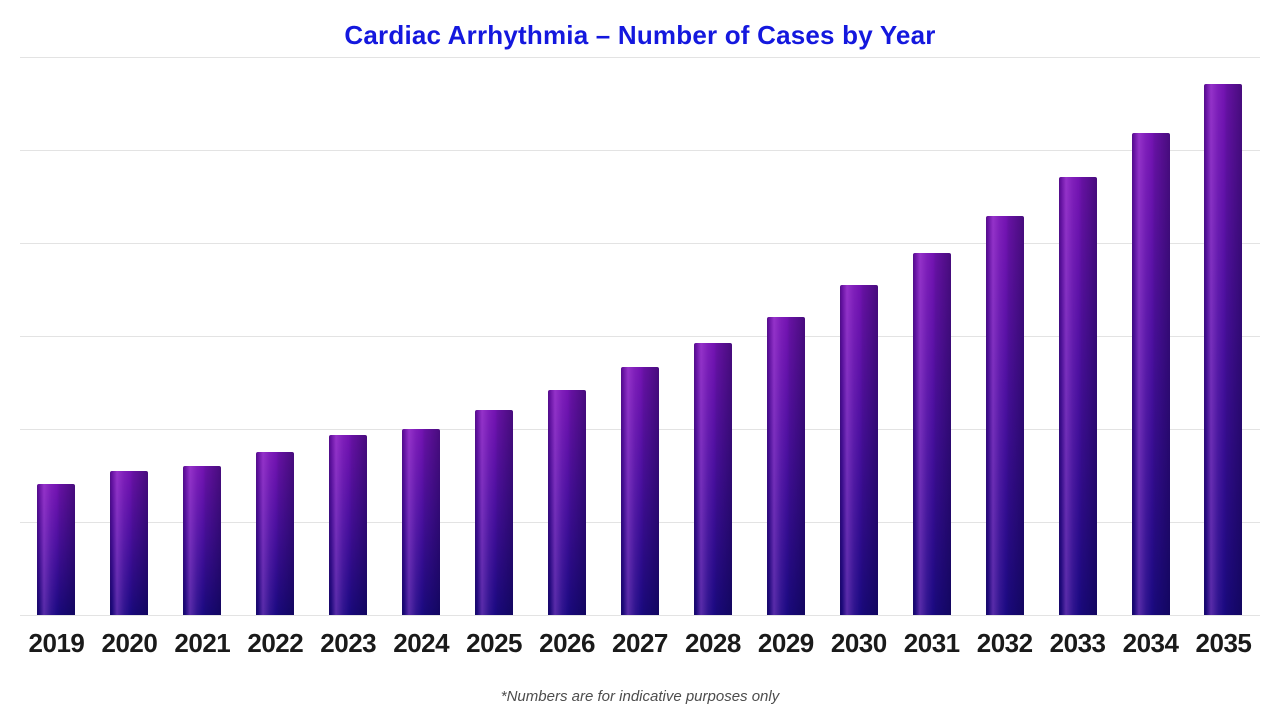 The image size is (1280, 720). I want to click on bar-2023, so click(348, 524).